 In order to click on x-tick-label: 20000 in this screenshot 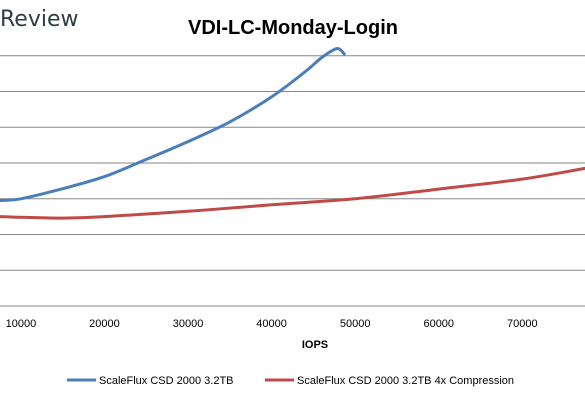, I will do `click(104, 324)`.